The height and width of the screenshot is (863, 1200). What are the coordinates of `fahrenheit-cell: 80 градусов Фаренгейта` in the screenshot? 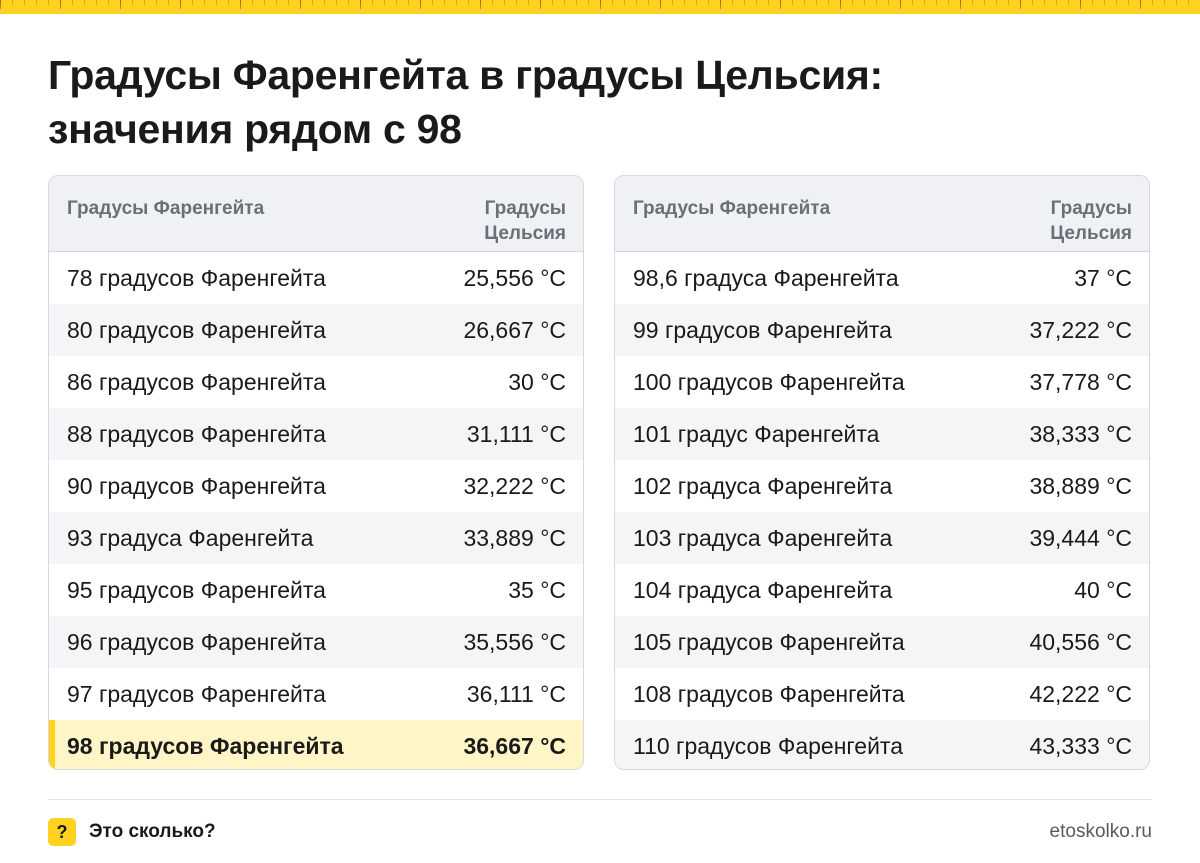 It's located at (196, 330).